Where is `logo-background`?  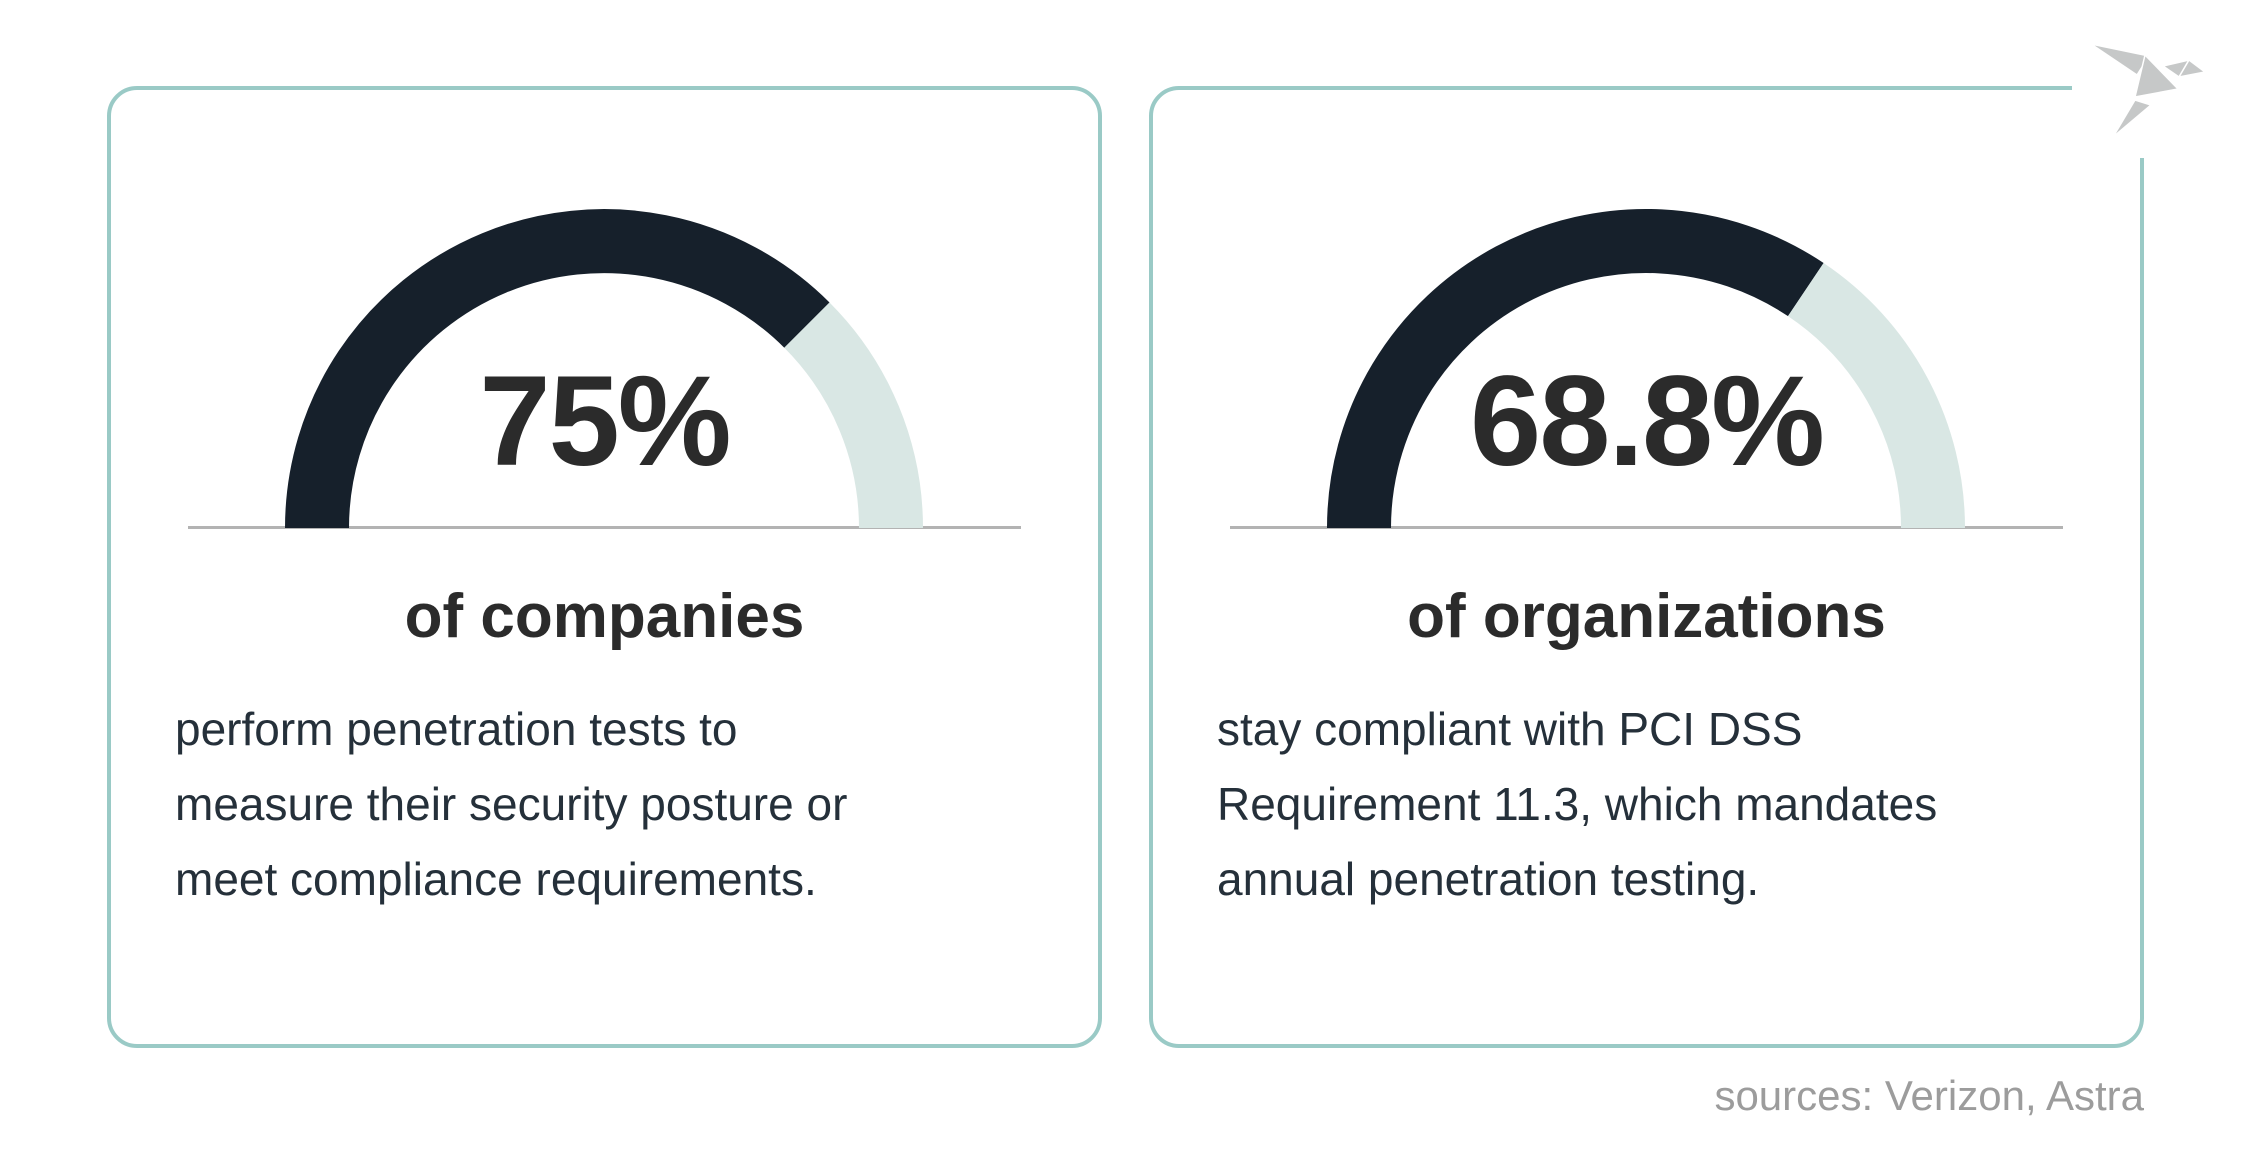
logo-background is located at coordinates (2161, 79).